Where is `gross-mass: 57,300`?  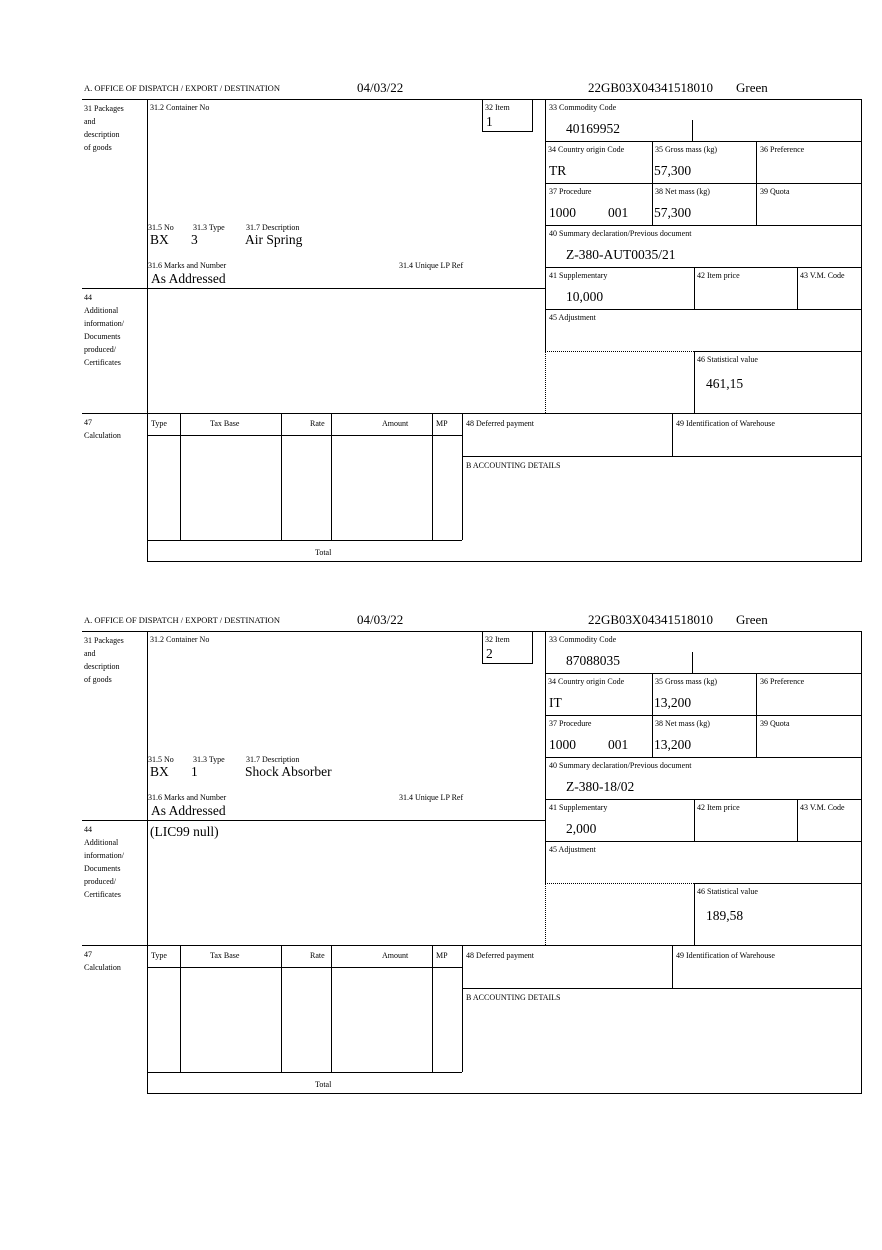 gross-mass: 57,300 is located at coordinates (673, 170).